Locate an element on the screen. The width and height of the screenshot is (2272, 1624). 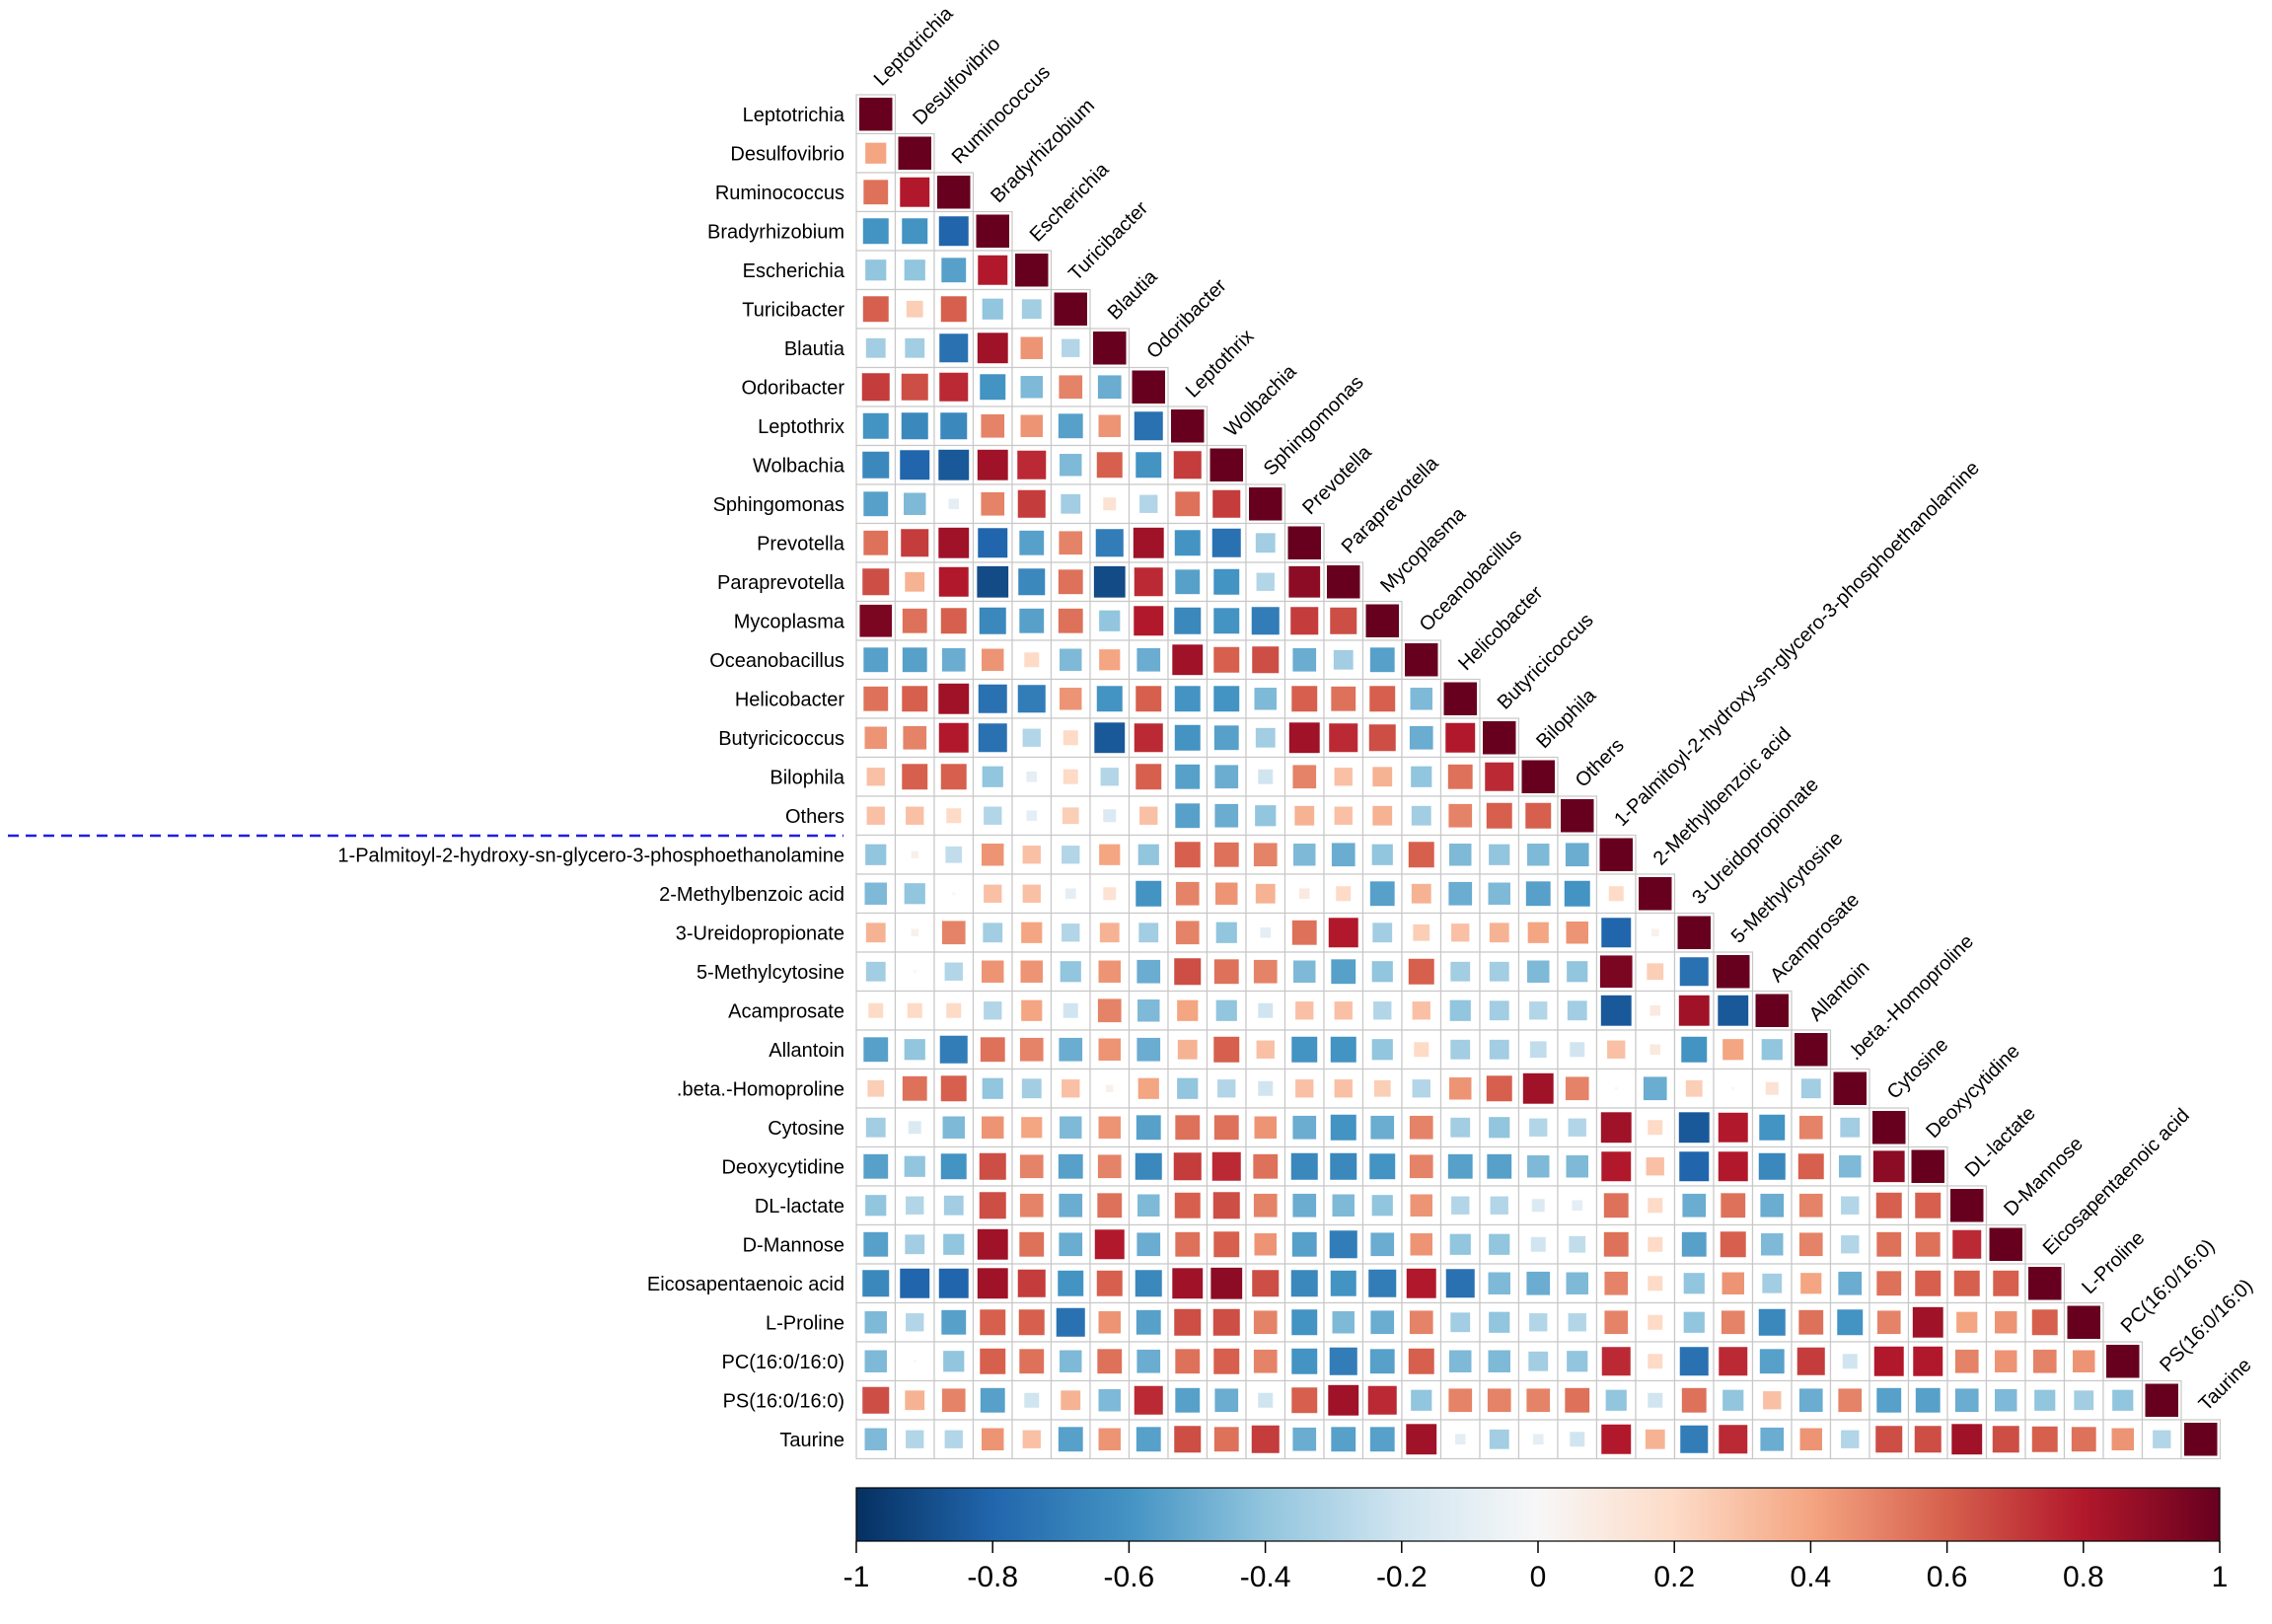
row-label: Odoribacter is located at coordinates (793, 388).